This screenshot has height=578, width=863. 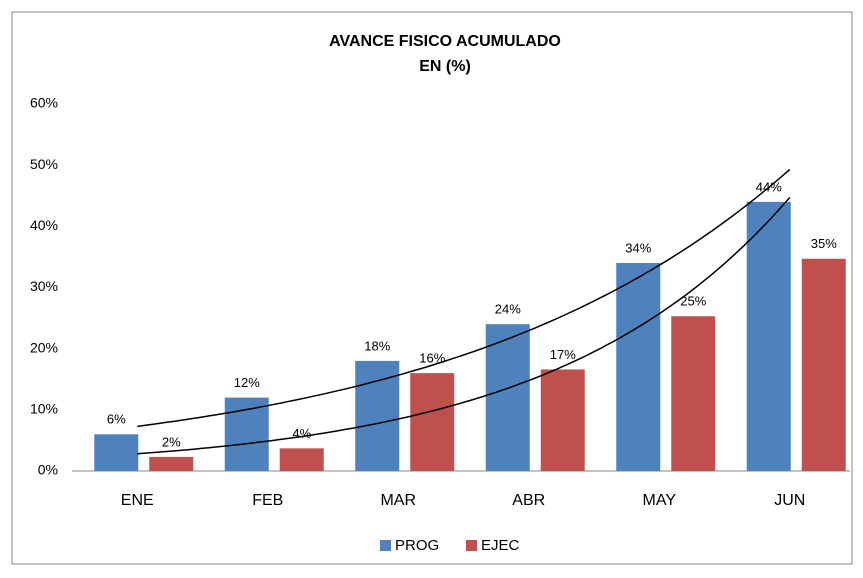 I want to click on chart-subtitle: EN (%), so click(x=445, y=66).